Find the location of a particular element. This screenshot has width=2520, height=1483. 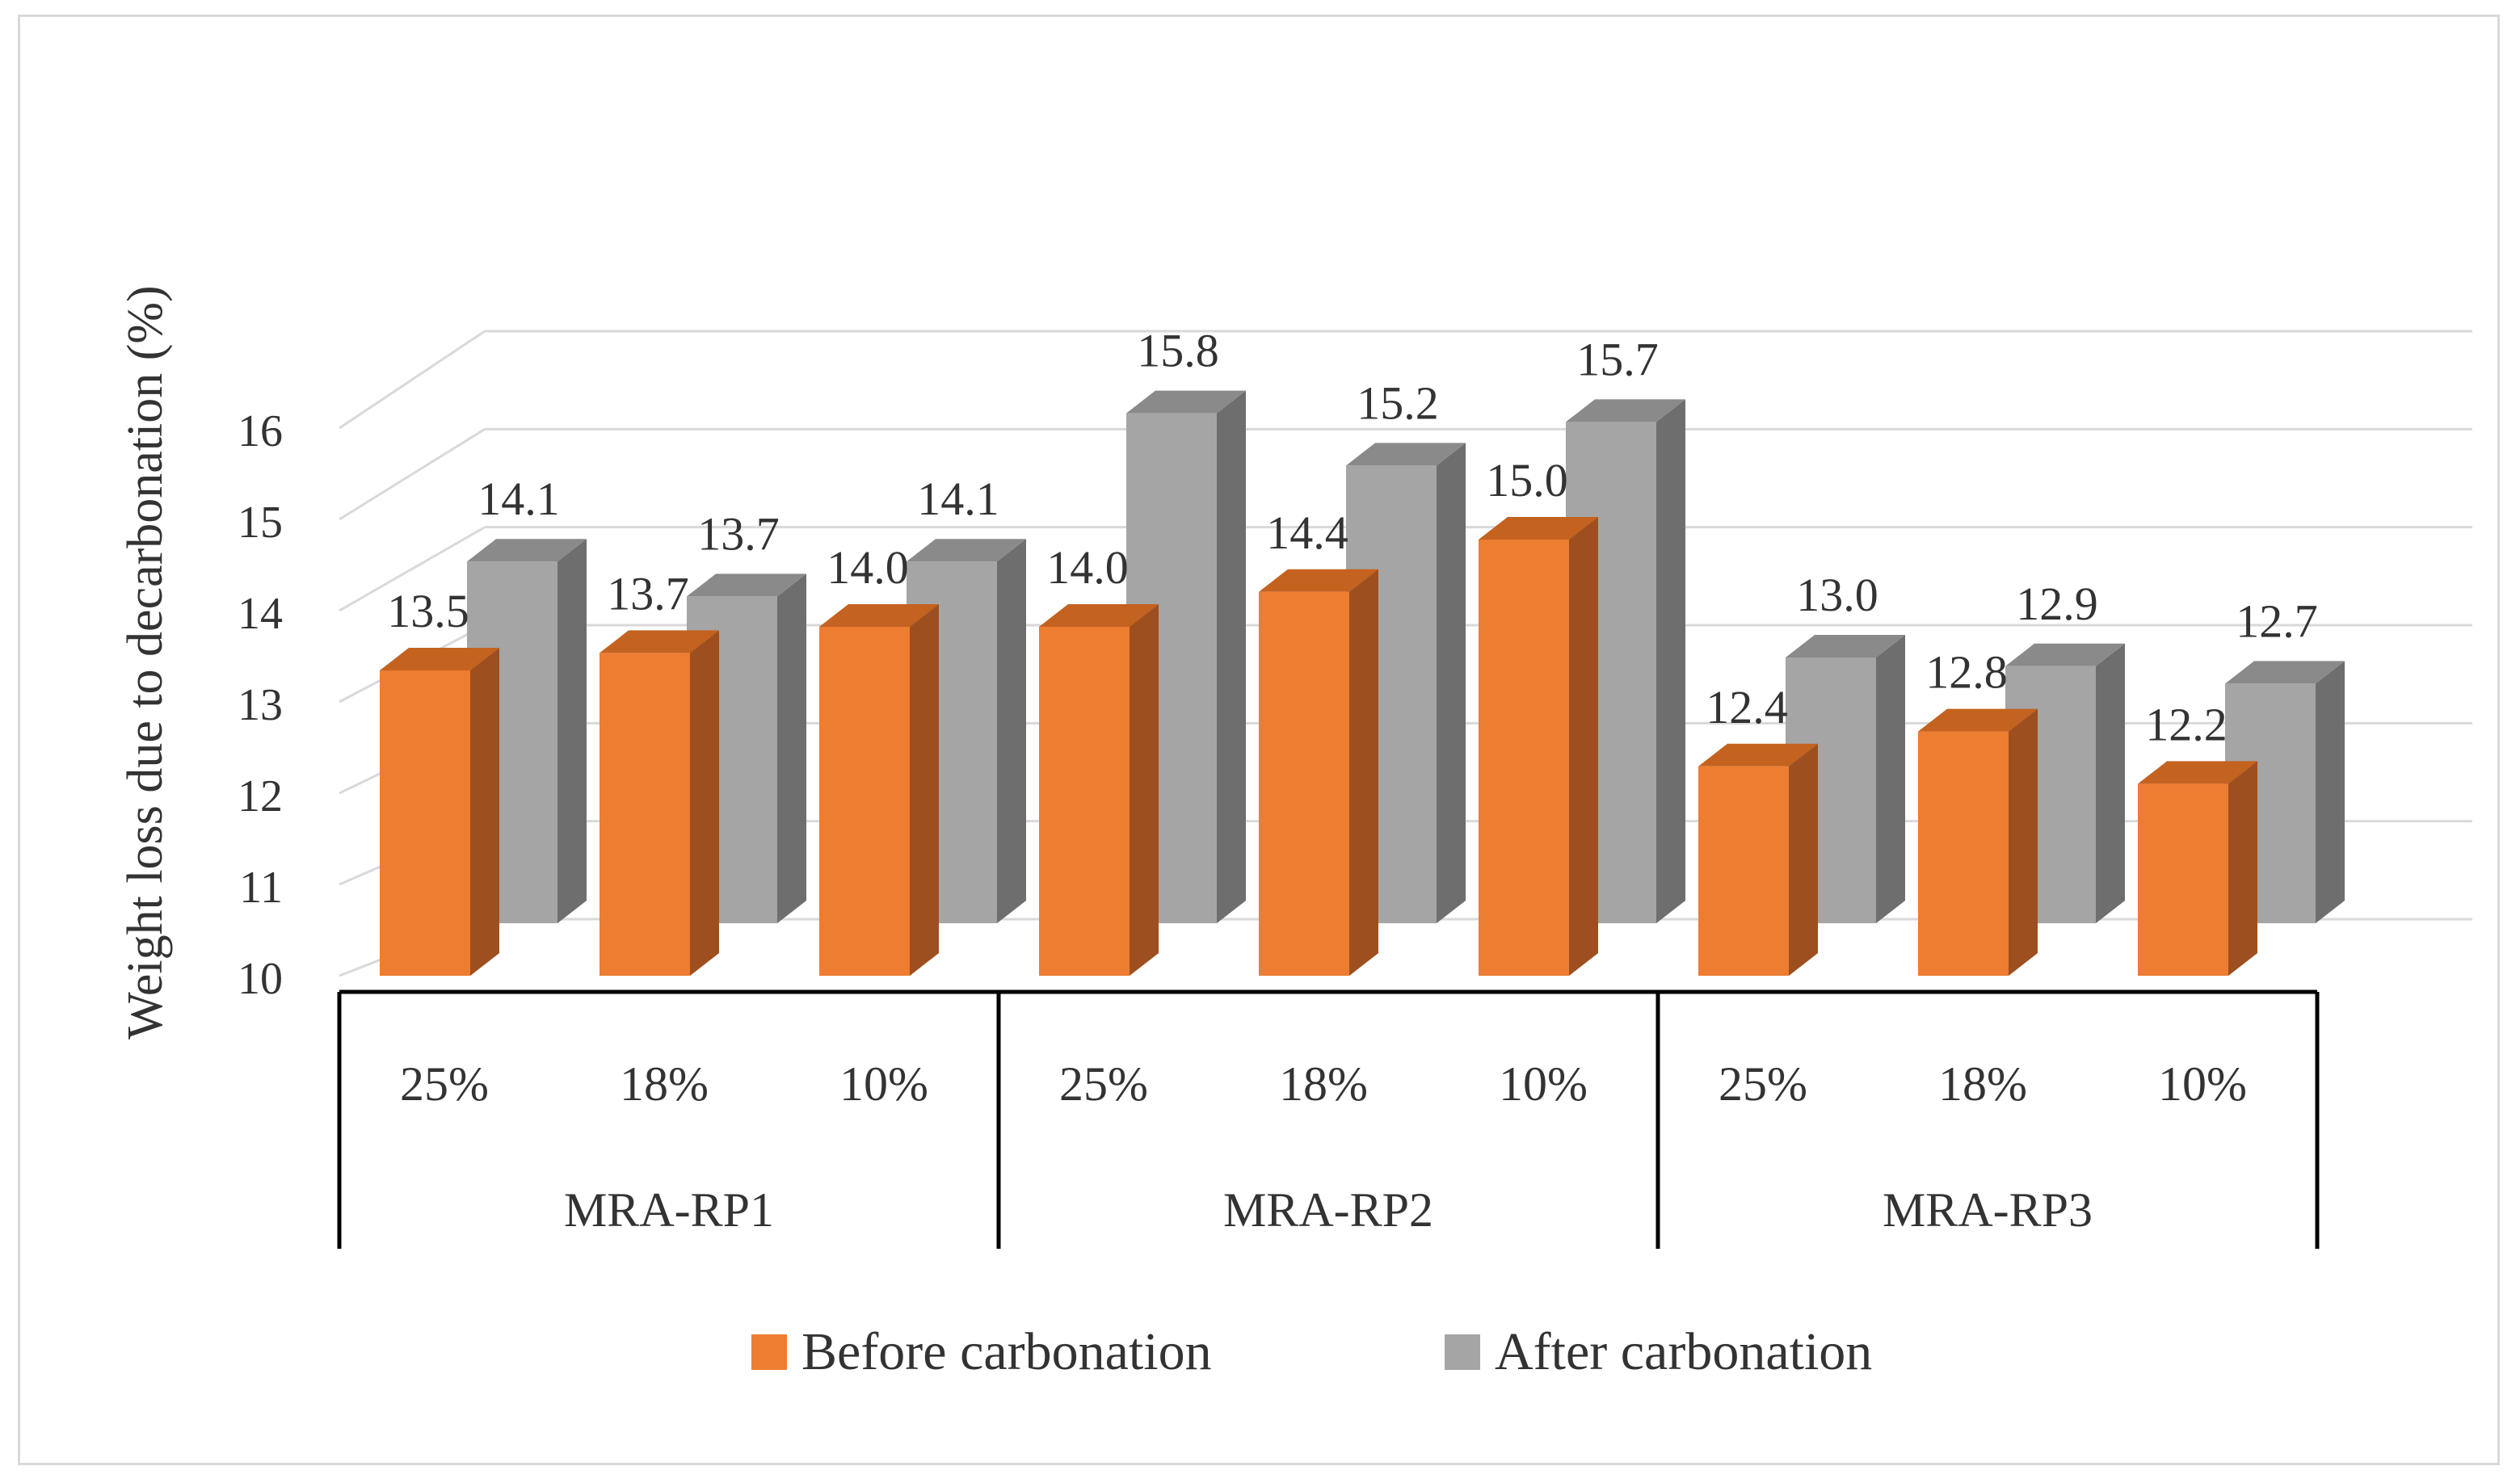

before-carbonation-data-labels: 13.5 13.7 14.0 14.0 14.4 15.0 12.4 12.8 12.2 is located at coordinates (1307, 602).